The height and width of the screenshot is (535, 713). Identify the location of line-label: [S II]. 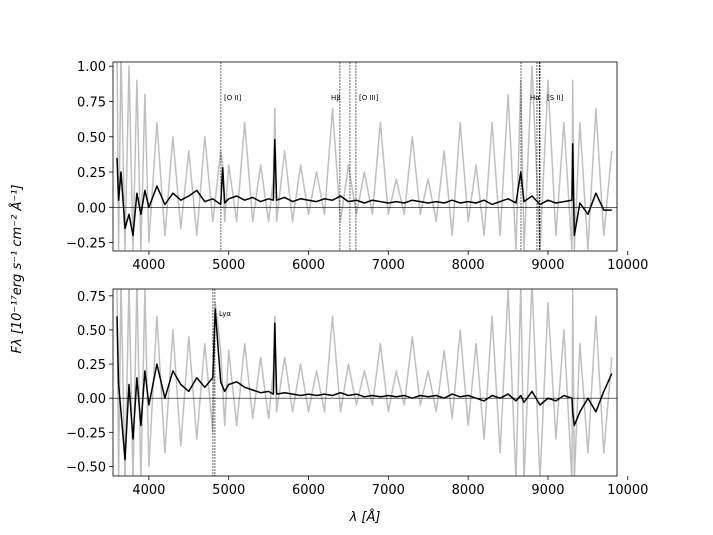
(555, 98).